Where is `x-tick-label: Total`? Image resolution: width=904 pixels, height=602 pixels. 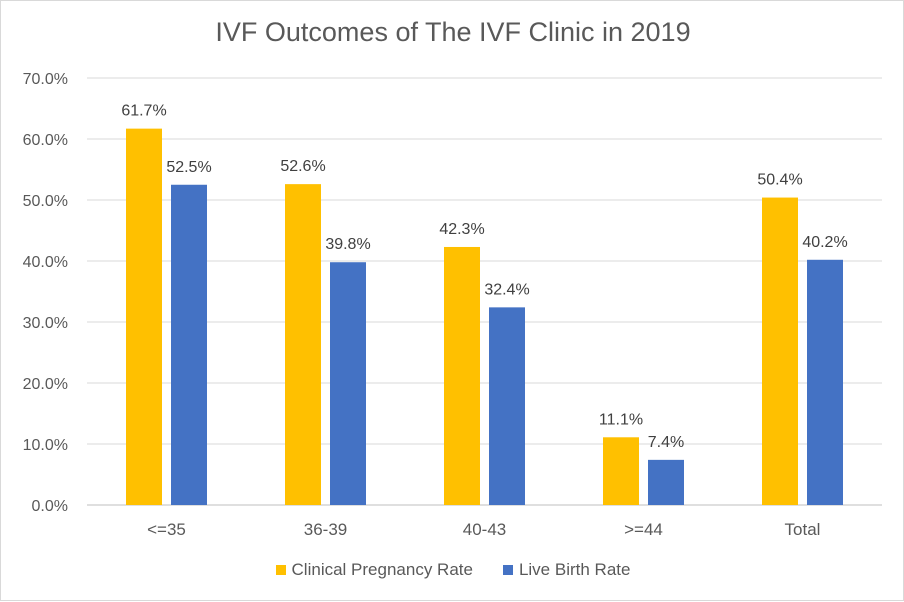
x-tick-label: Total is located at coordinates (803, 529).